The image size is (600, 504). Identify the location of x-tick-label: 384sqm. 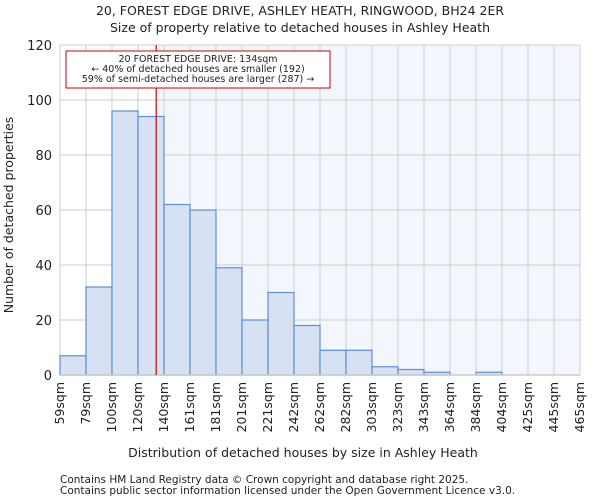
(475, 407).